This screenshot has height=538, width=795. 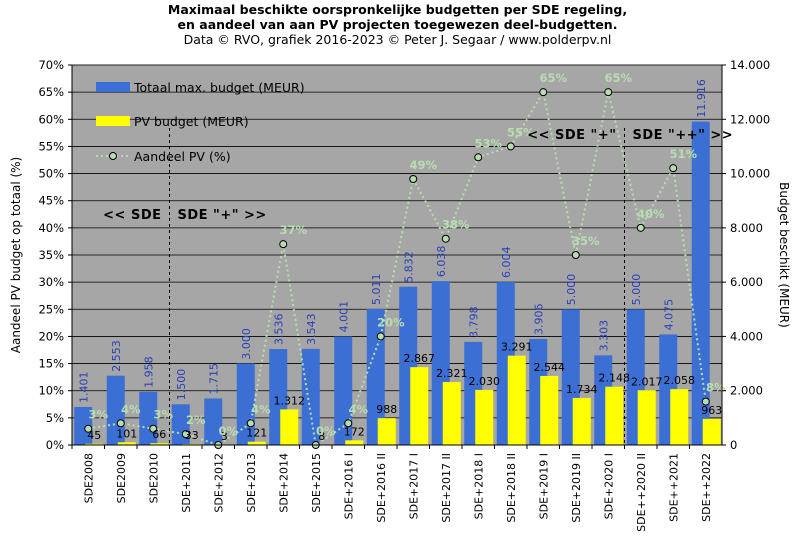 What do you see at coordinates (51, 65) in the screenshot?
I see `left-tick-label: 70%` at bounding box center [51, 65].